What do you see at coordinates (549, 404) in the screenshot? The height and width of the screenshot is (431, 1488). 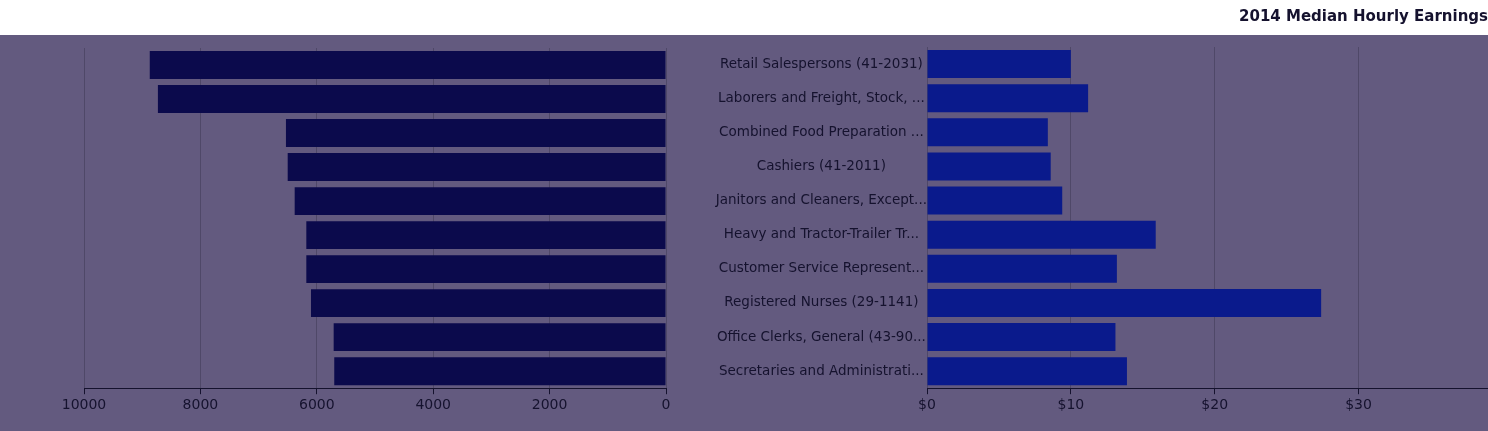 I see `x-tick-label: 2000` at bounding box center [549, 404].